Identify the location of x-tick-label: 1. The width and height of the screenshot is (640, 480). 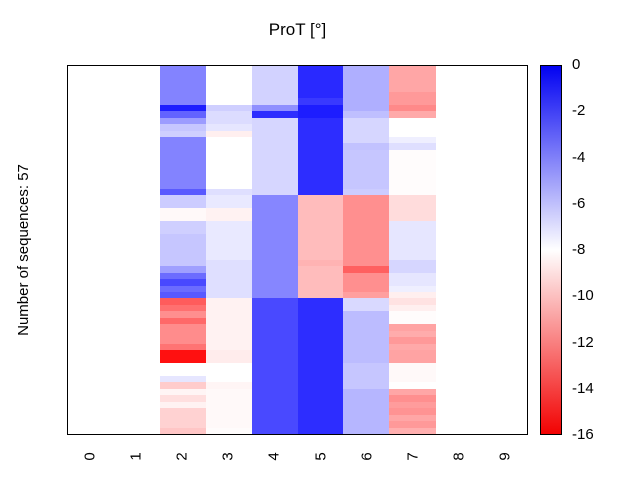
(136, 456).